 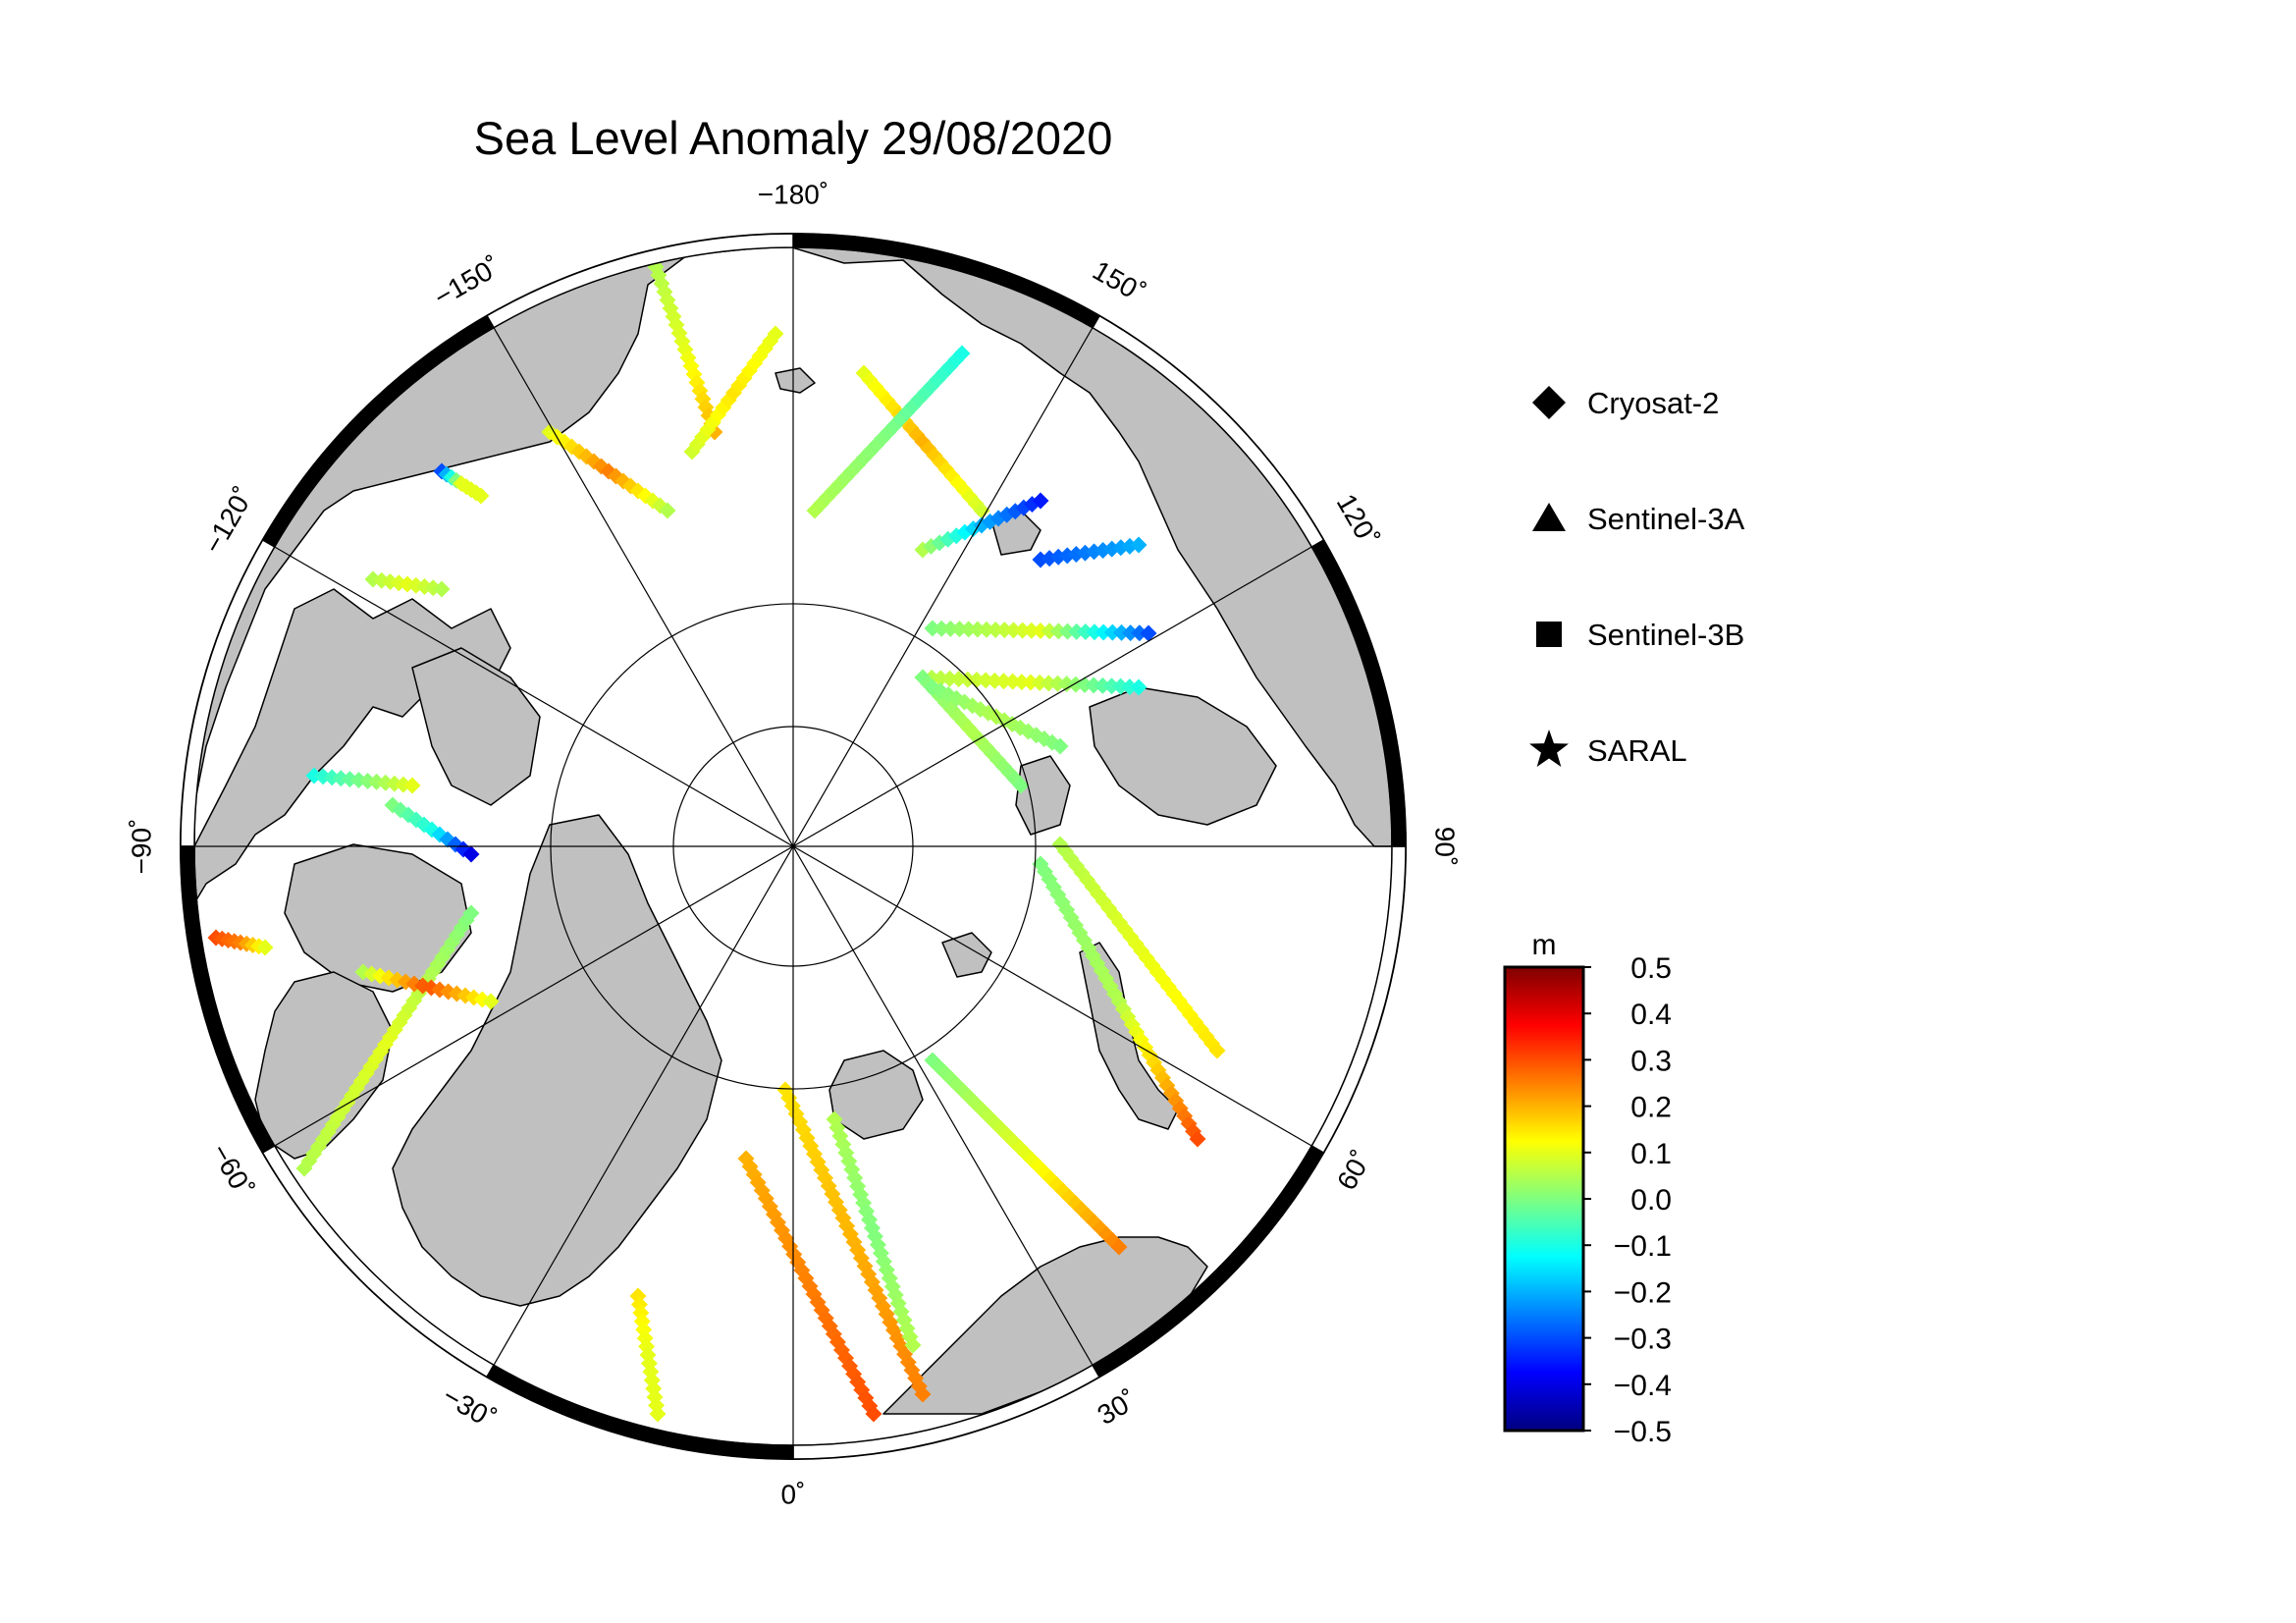 What do you see at coordinates (1651, 1061) in the screenshot?
I see `colorbar-tick-label: 0.3` at bounding box center [1651, 1061].